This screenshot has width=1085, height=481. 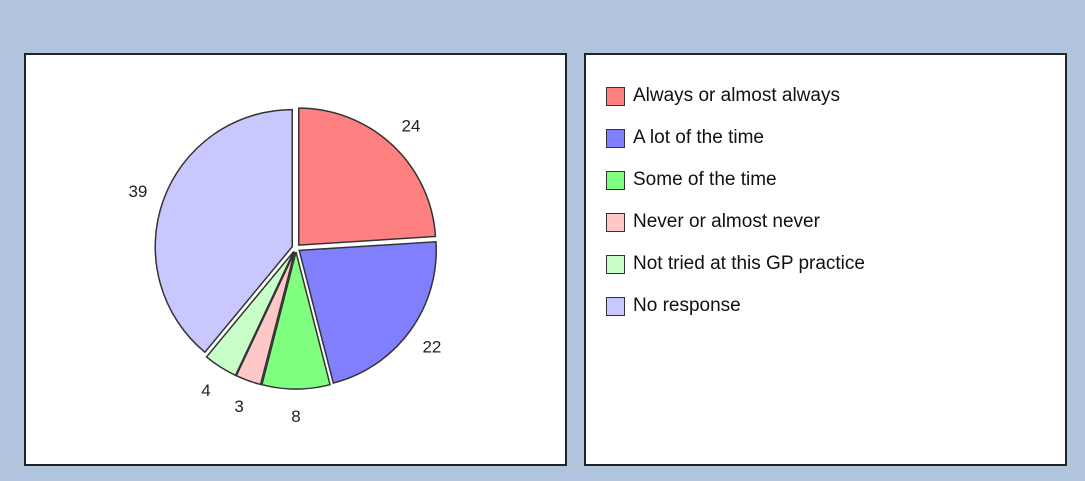 I want to click on legend-item-some: Some of the time, so click(x=735, y=180).